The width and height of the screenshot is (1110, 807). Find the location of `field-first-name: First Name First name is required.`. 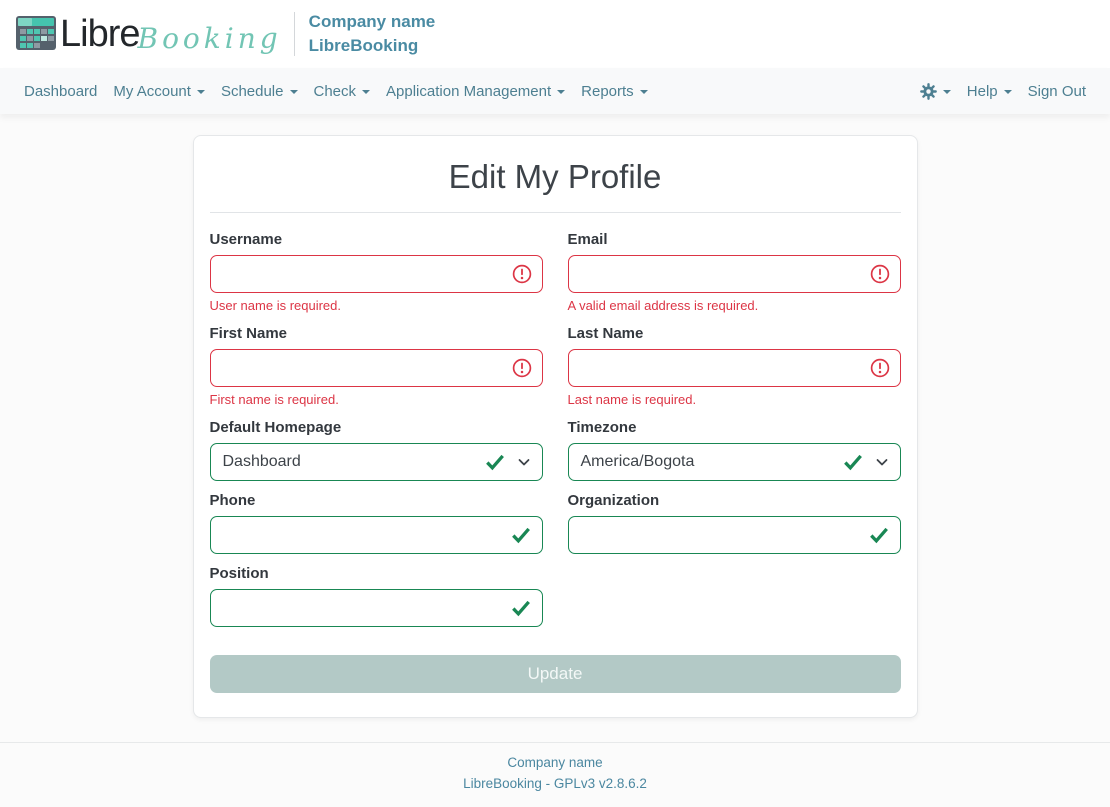

field-first-name: First Name First name is required. is located at coordinates (376, 366).